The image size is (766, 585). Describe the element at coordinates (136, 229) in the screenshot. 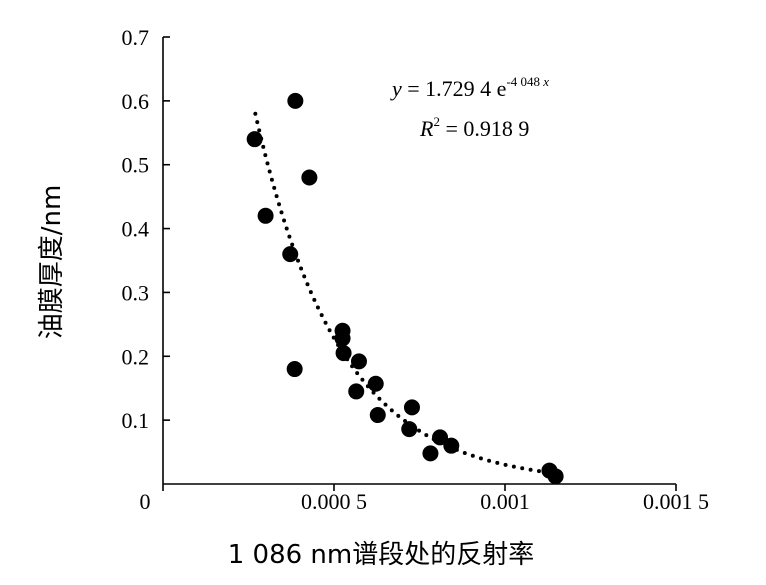

I see `y-tick-label: 0.4` at that location.